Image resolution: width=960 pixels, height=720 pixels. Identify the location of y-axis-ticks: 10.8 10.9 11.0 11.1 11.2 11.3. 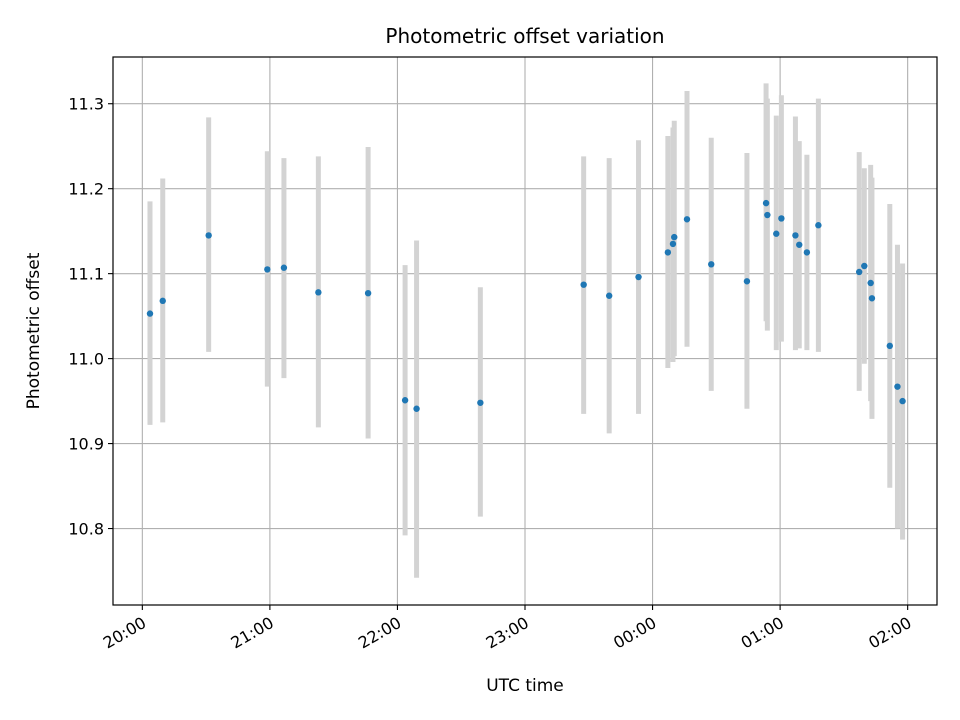
(90, 317).